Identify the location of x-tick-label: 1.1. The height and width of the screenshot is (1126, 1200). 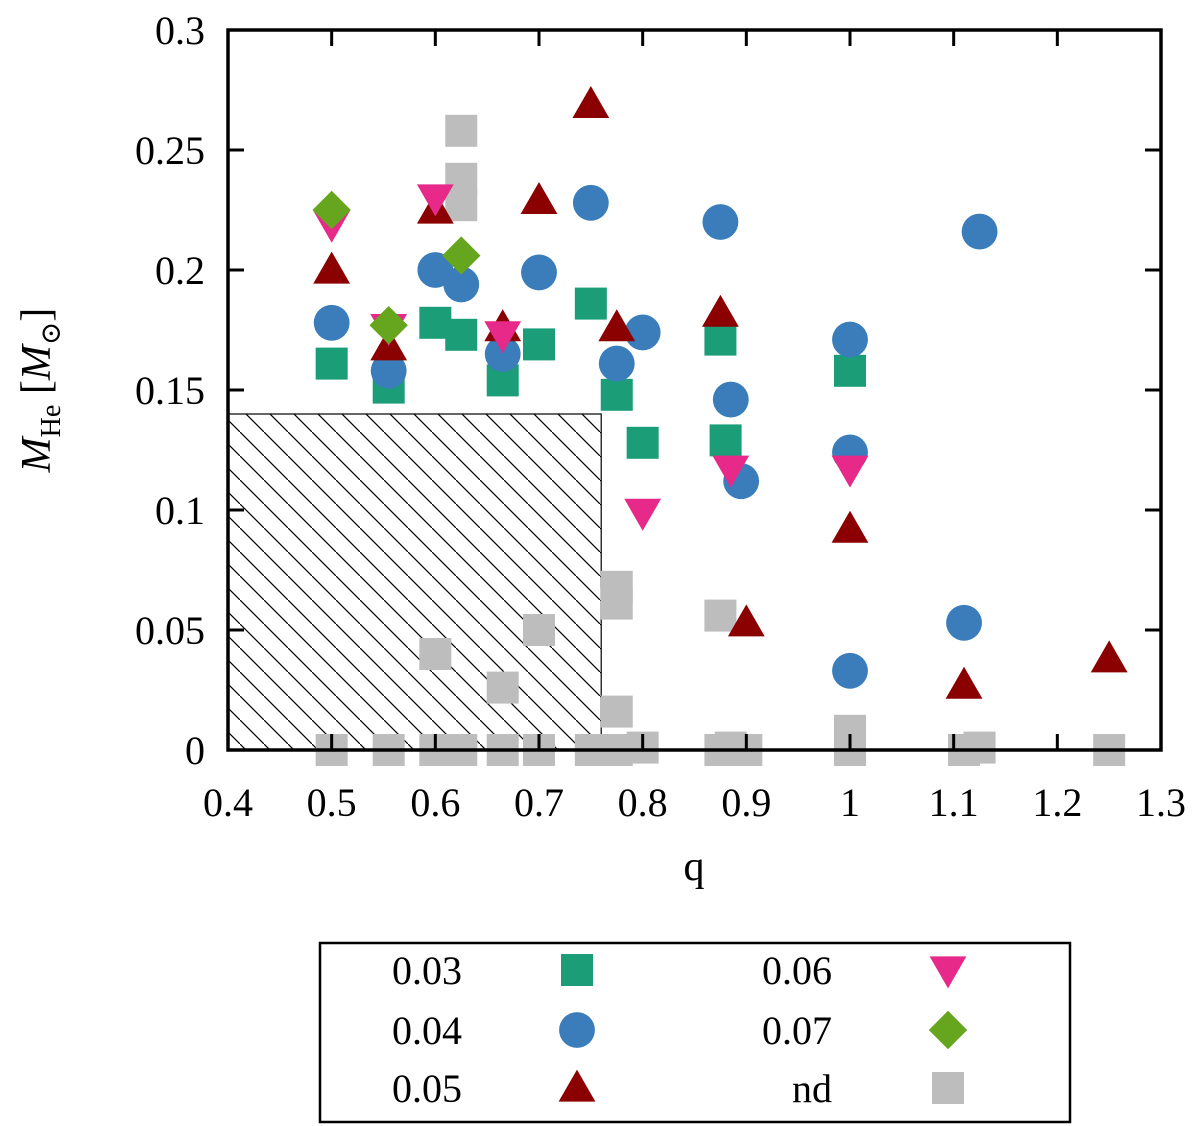
(954, 802).